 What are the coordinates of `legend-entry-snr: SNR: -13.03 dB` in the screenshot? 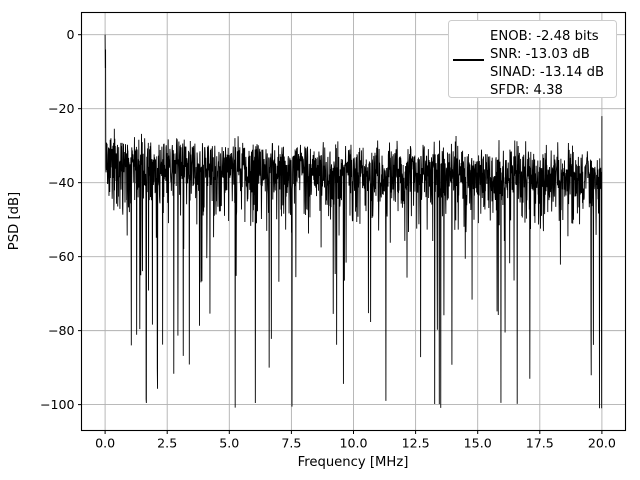 It's located at (540, 54).